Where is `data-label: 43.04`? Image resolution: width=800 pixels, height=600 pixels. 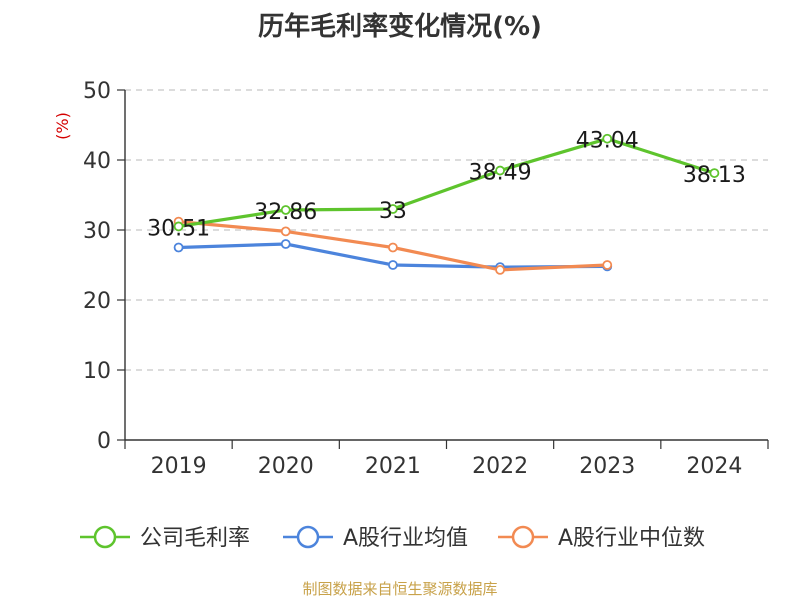 data-label: 43.04 is located at coordinates (607, 141).